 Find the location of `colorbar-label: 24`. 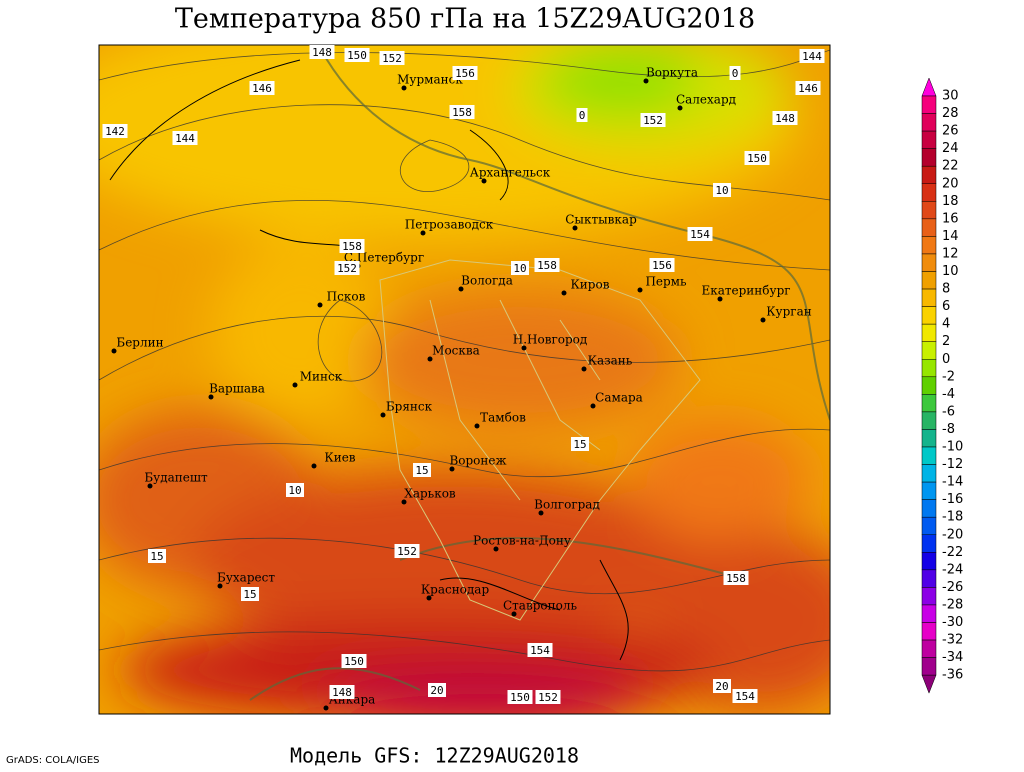

colorbar-label: 24 is located at coordinates (950, 148).